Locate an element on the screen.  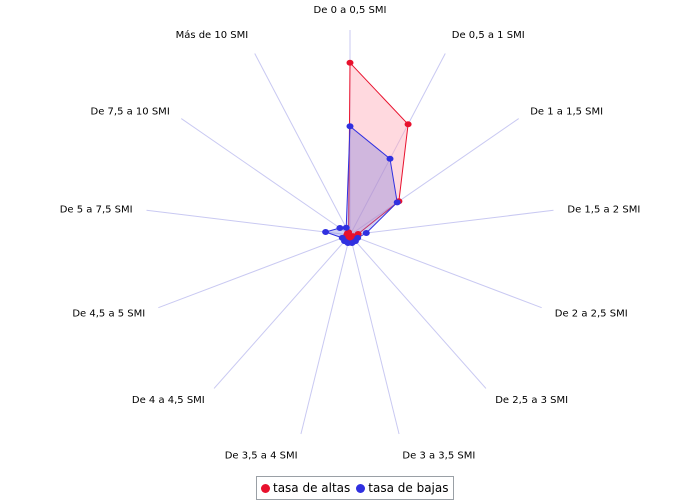
category-label-de-0-a-0-5-smi: De 0 a 0,5 SMI is located at coordinates (350, 10).